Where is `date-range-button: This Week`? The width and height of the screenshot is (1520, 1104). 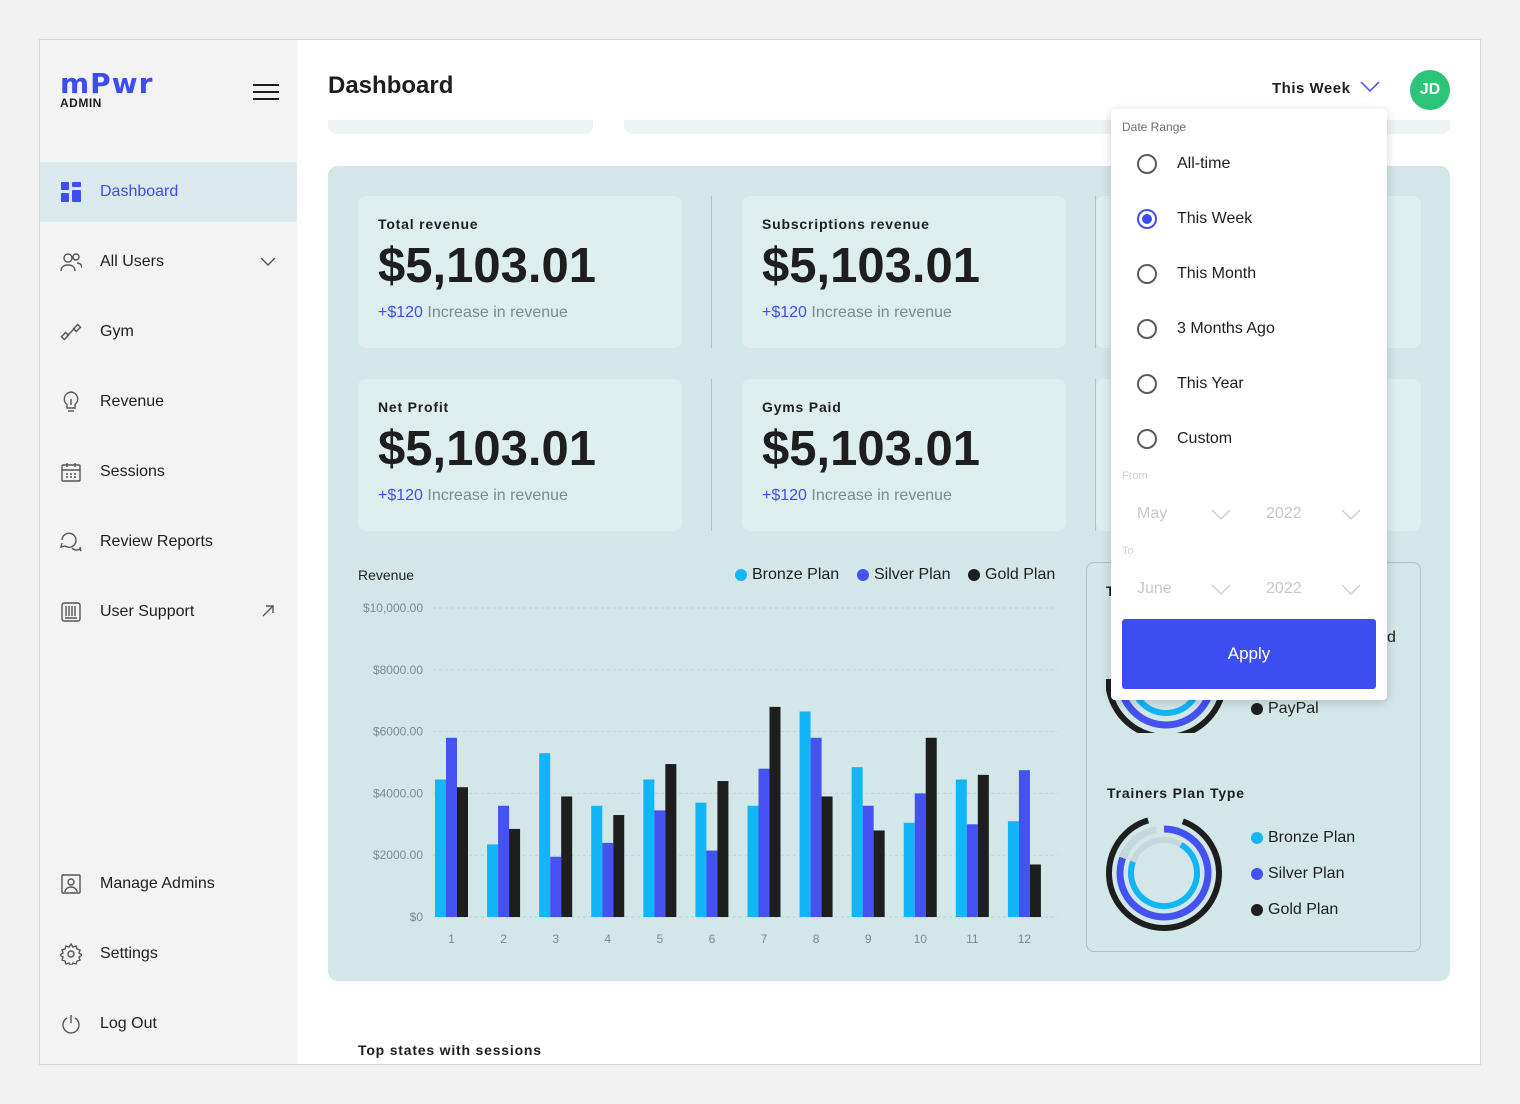
date-range-button: This Week is located at coordinates (1326, 88).